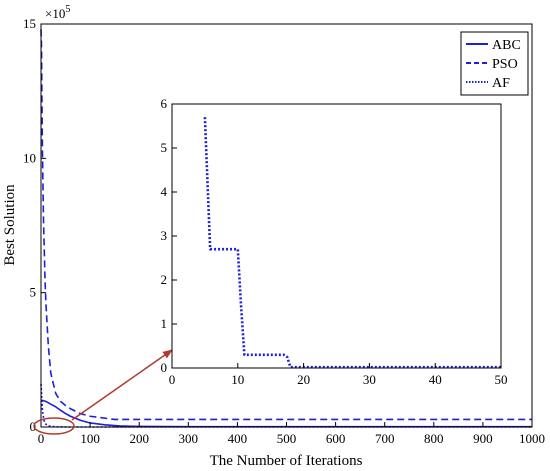 This screenshot has height=471, width=550. Describe the element at coordinates (55, 13) in the screenshot. I see `y-multiplier-base: ×10` at that location.